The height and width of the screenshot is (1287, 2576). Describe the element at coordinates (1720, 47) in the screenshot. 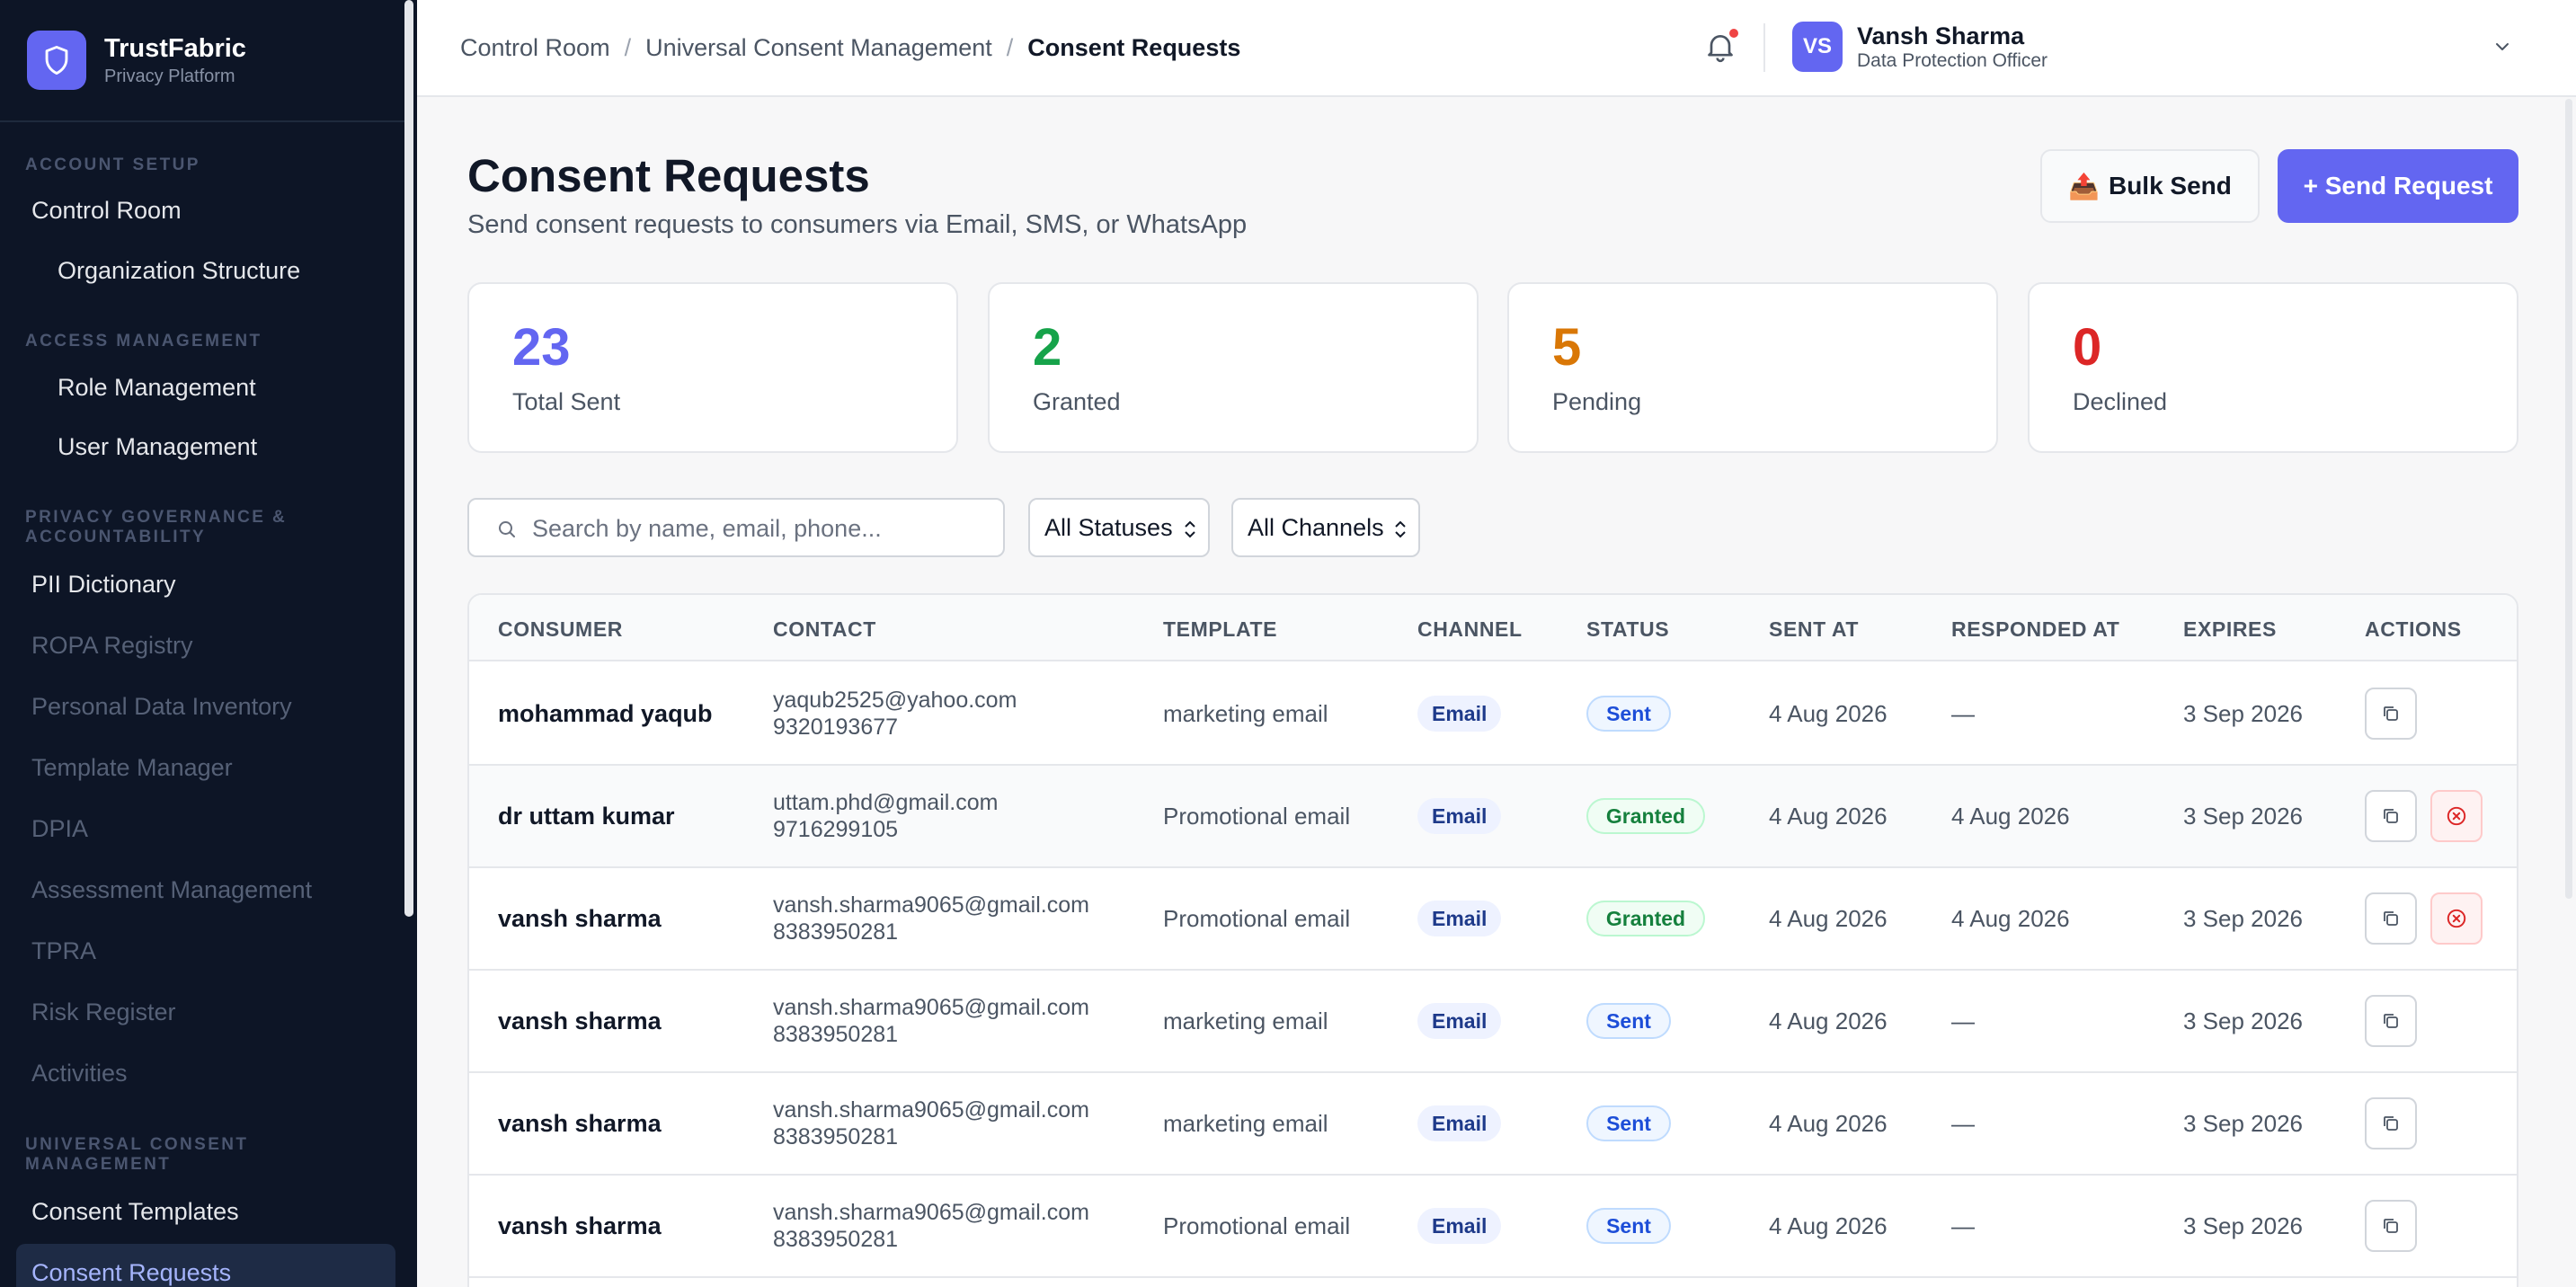

I see `bell-icon` at that location.